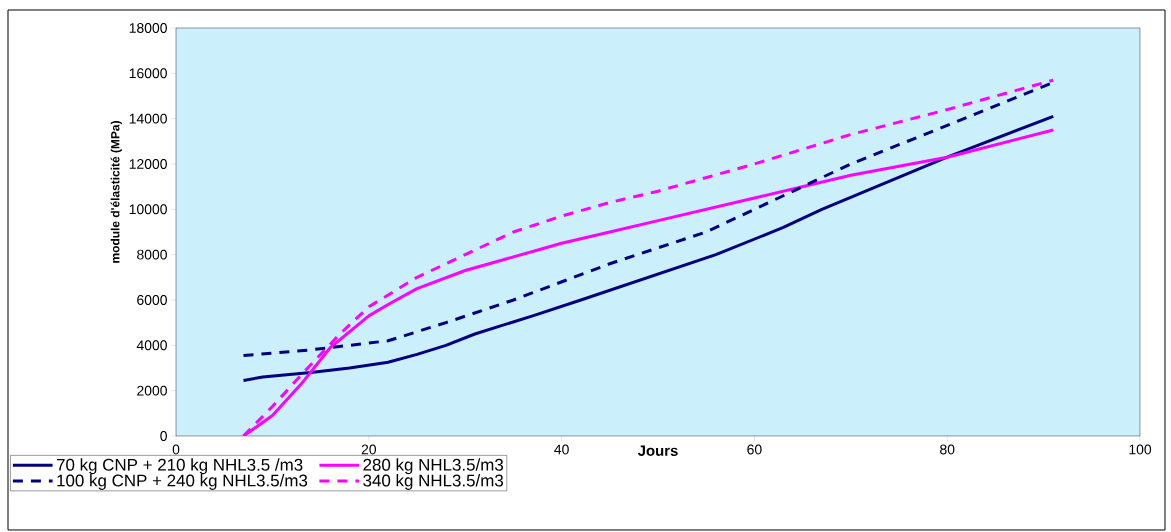 This screenshot has width=1171, height=532. What do you see at coordinates (148, 209) in the screenshot?
I see `y-tick-label: 10000` at bounding box center [148, 209].